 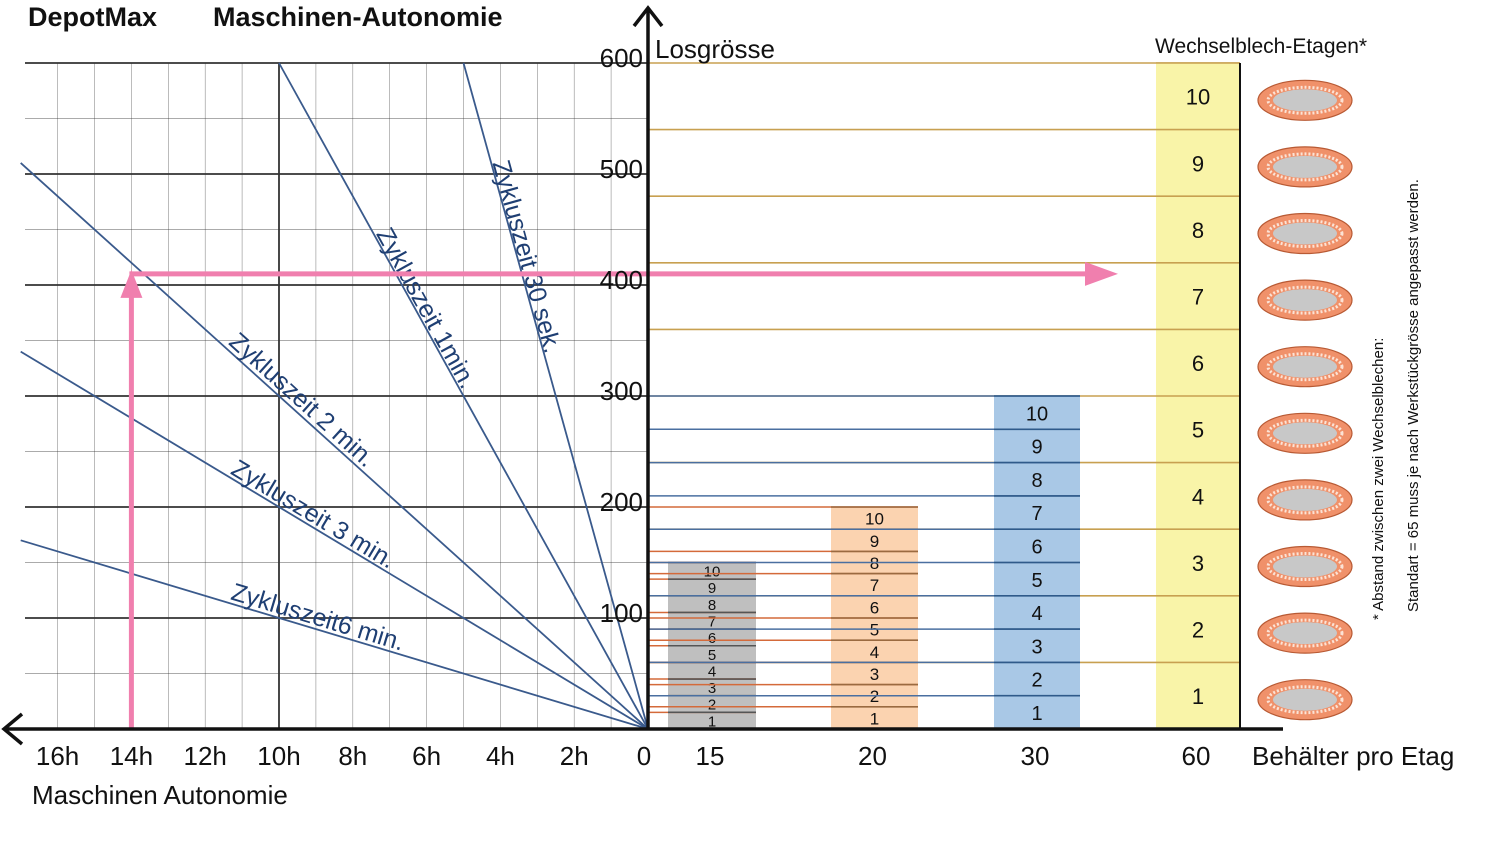 What do you see at coordinates (1198, 97) in the screenshot?
I see `stack-60-level-label: 10` at bounding box center [1198, 97].